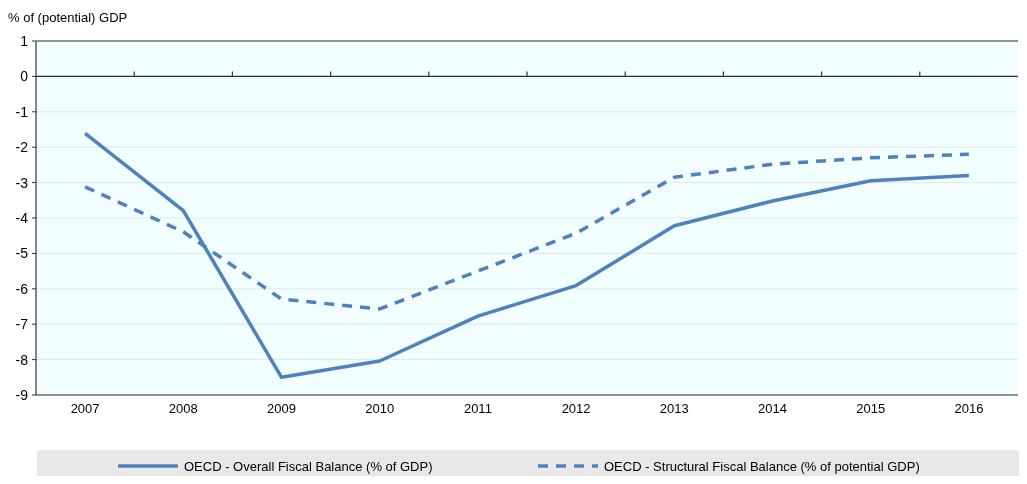 The height and width of the screenshot is (484, 1027). Describe the element at coordinates (380, 408) in the screenshot. I see `x-tick-label: 2010` at that location.